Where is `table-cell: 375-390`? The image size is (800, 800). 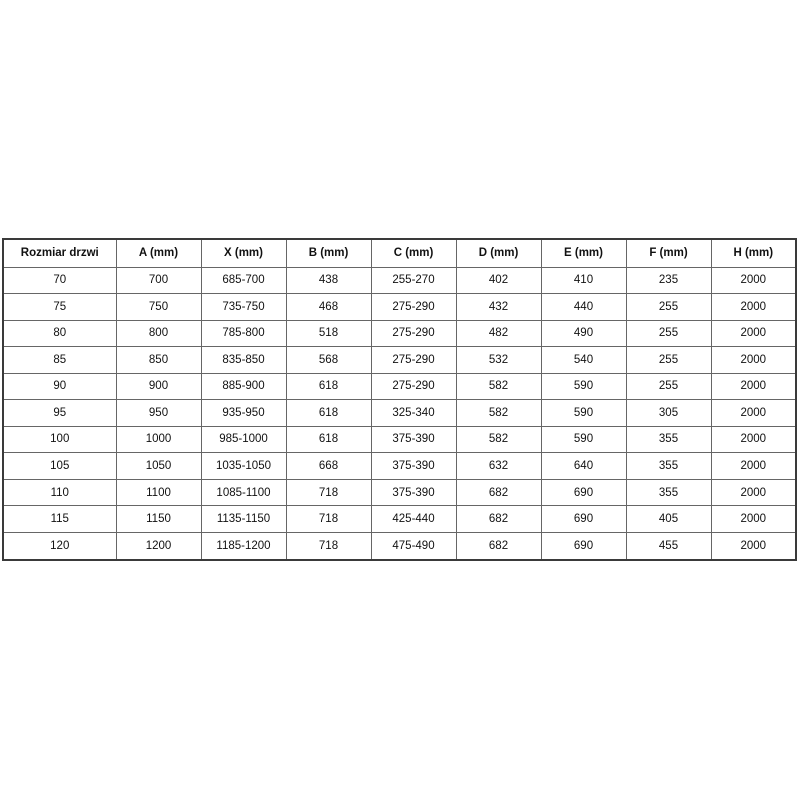 table-cell: 375-390 is located at coordinates (413, 466).